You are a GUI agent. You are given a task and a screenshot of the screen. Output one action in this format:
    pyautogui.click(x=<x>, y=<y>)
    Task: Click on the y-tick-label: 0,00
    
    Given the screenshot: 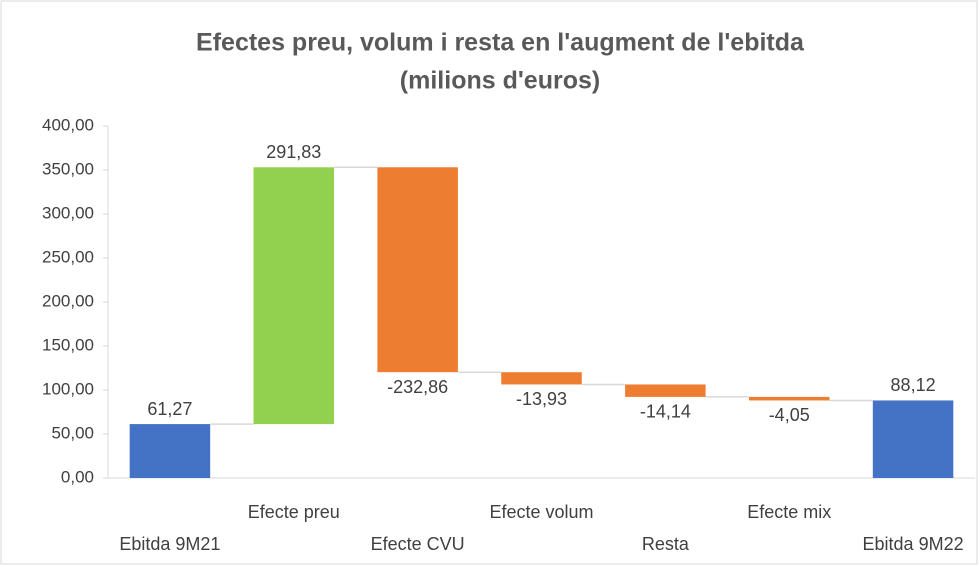 What is the action you would take?
    pyautogui.click(x=77, y=476)
    